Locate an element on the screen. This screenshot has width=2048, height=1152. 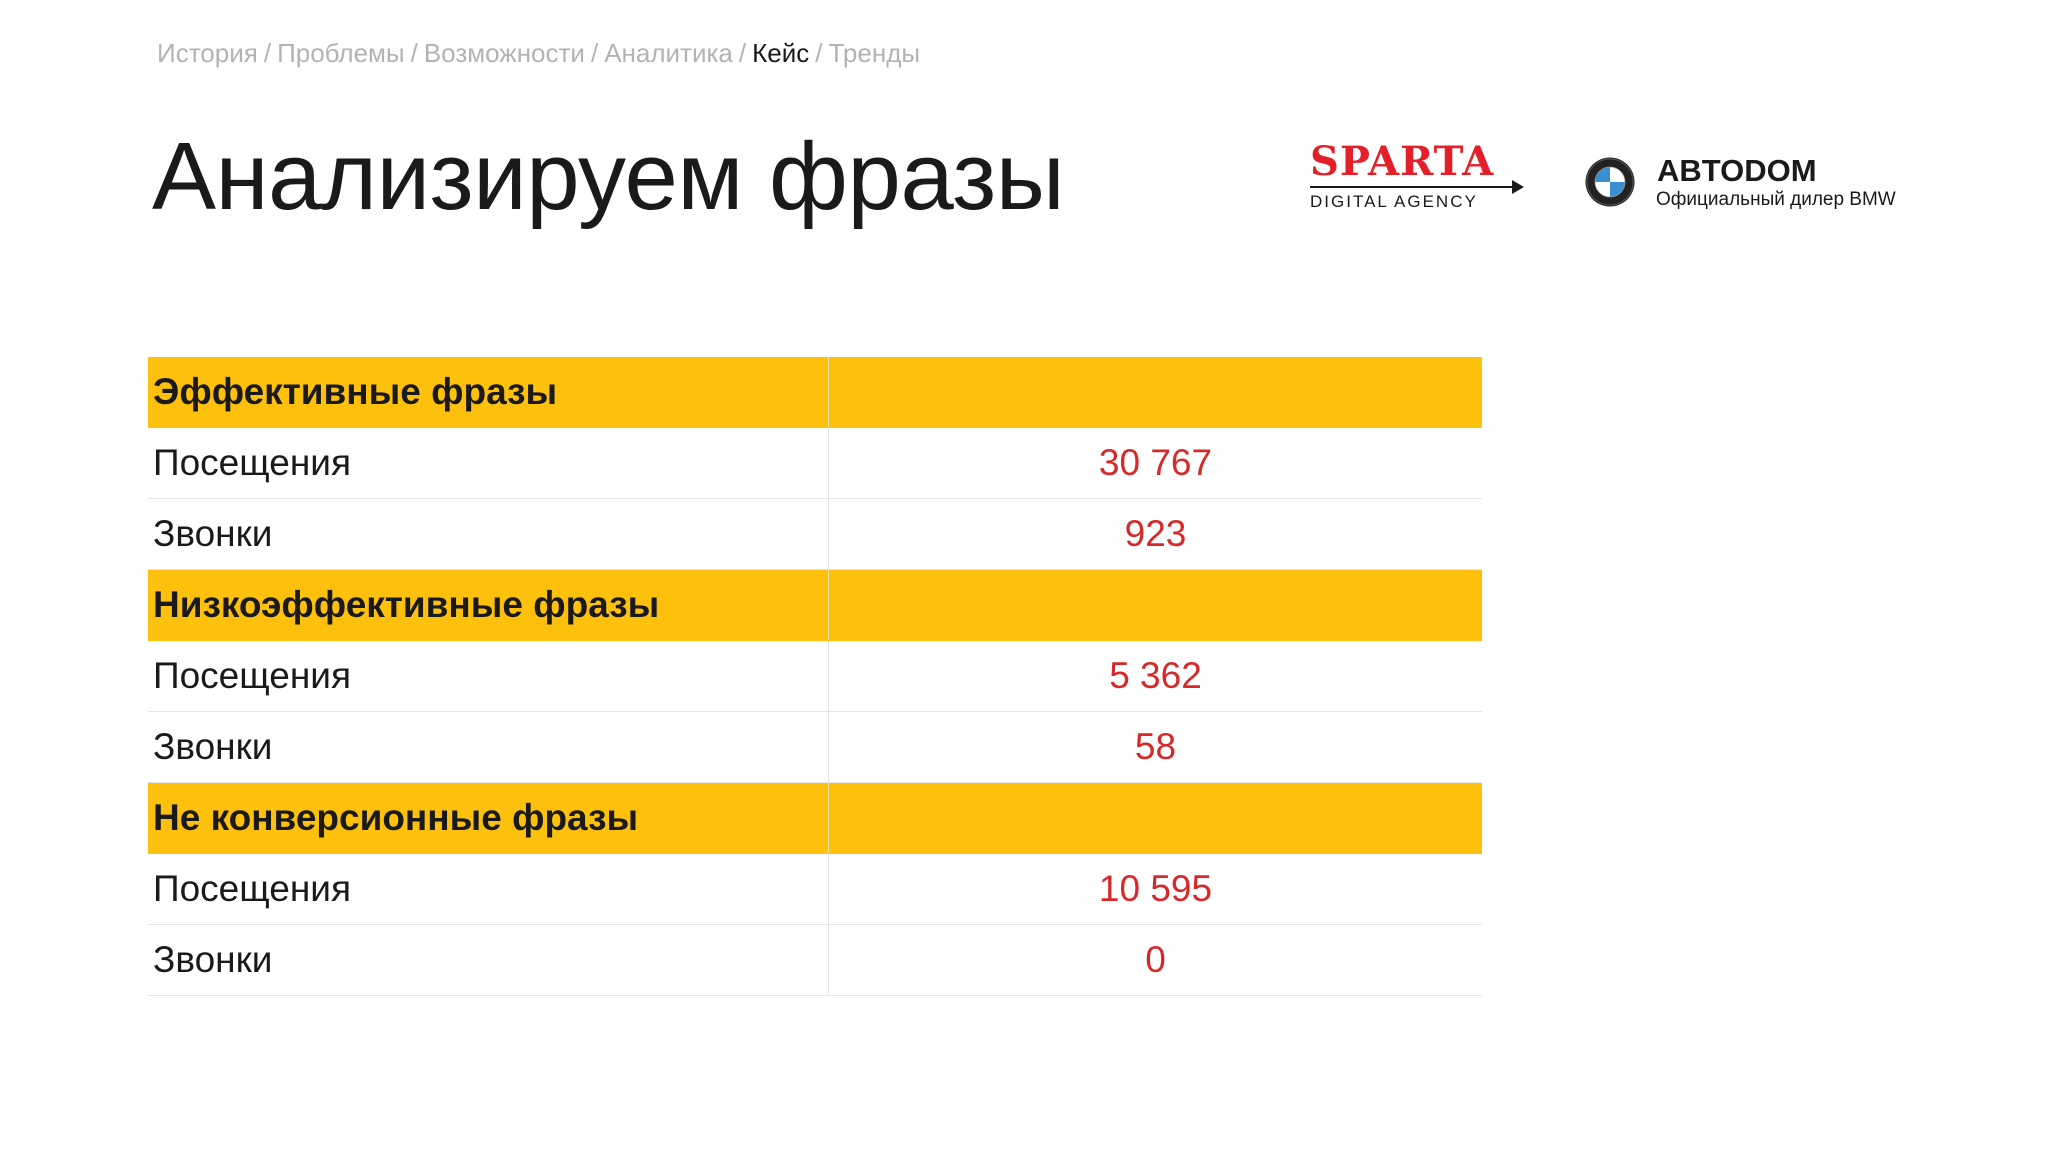
section-header-row: Эффективные фразы is located at coordinates (815, 392).